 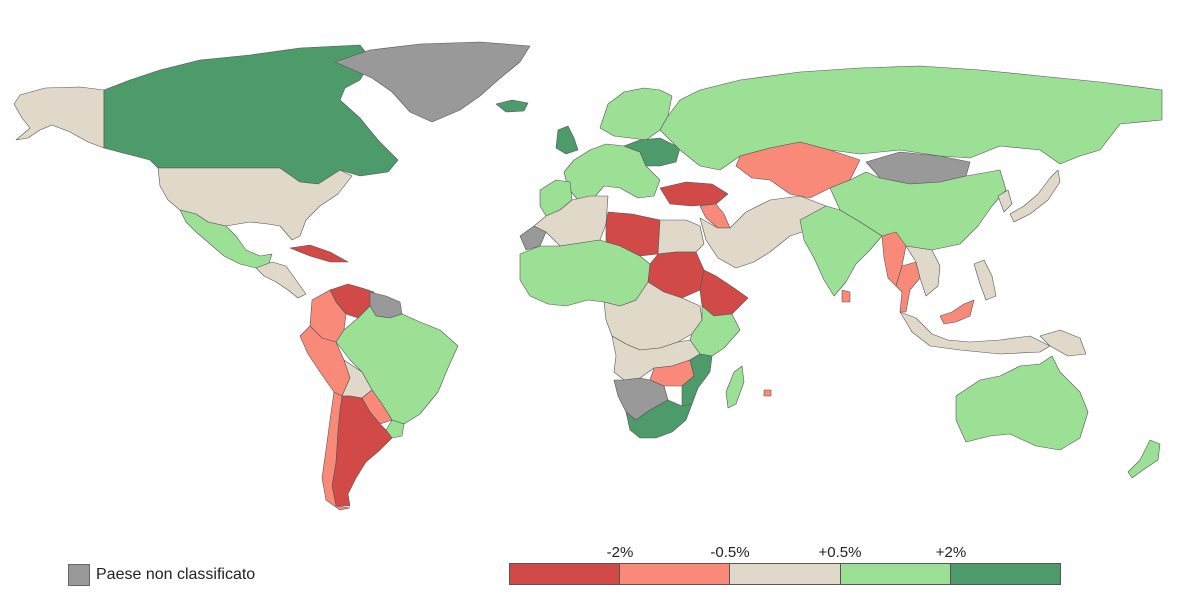 What do you see at coordinates (1035, 196) in the screenshot?
I see `region-japan` at bounding box center [1035, 196].